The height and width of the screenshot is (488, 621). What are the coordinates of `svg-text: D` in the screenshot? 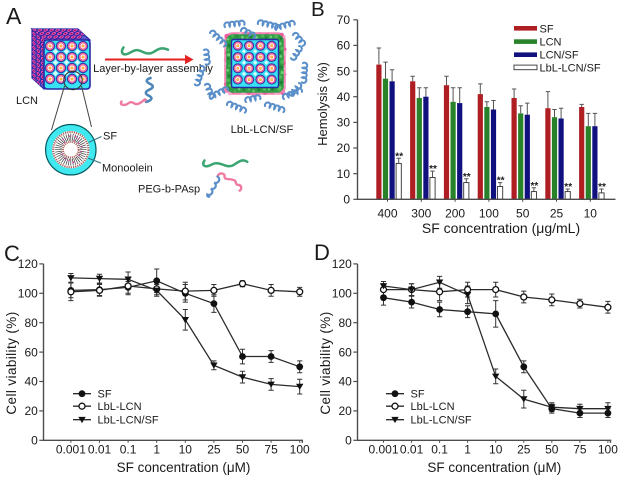 It's located at (322, 252).